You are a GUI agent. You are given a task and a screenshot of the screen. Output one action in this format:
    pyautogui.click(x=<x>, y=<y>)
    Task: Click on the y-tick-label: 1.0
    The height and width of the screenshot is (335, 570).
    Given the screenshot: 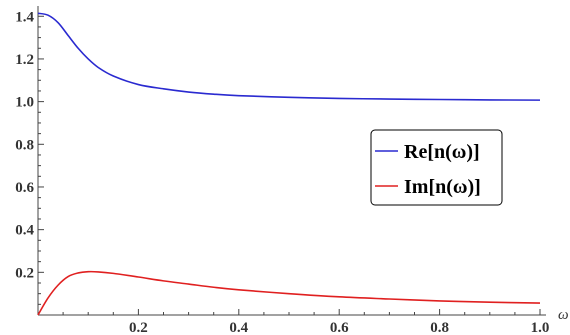 What is the action you would take?
    pyautogui.click(x=24, y=103)
    